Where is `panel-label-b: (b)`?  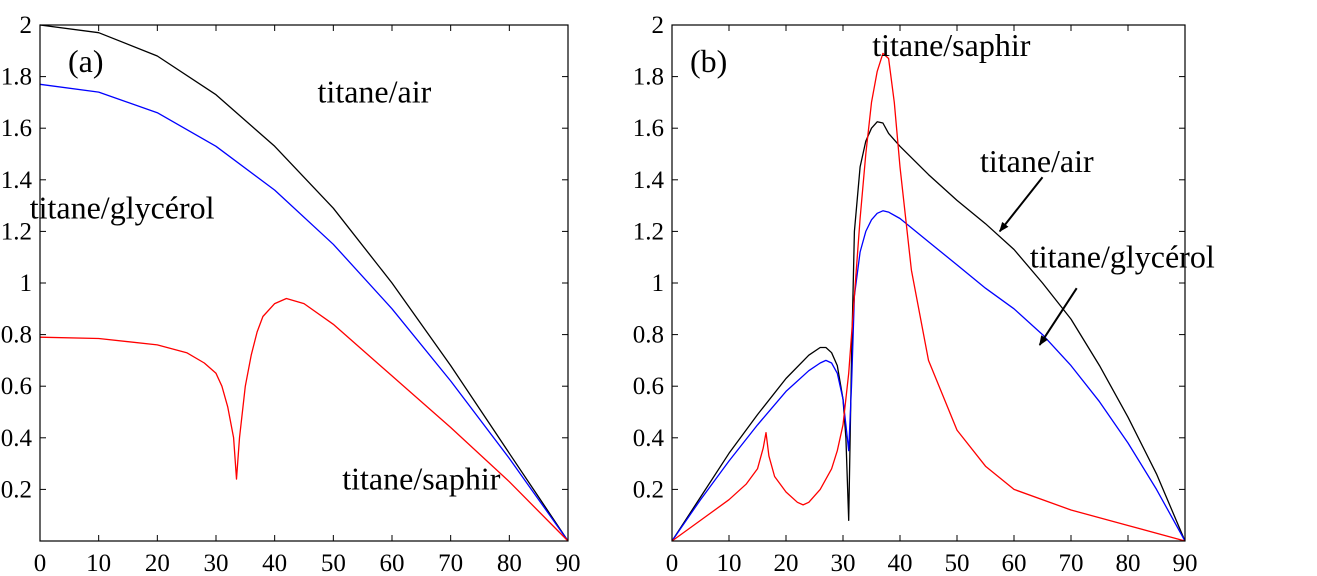 panel-label-b: (b) is located at coordinates (708, 61).